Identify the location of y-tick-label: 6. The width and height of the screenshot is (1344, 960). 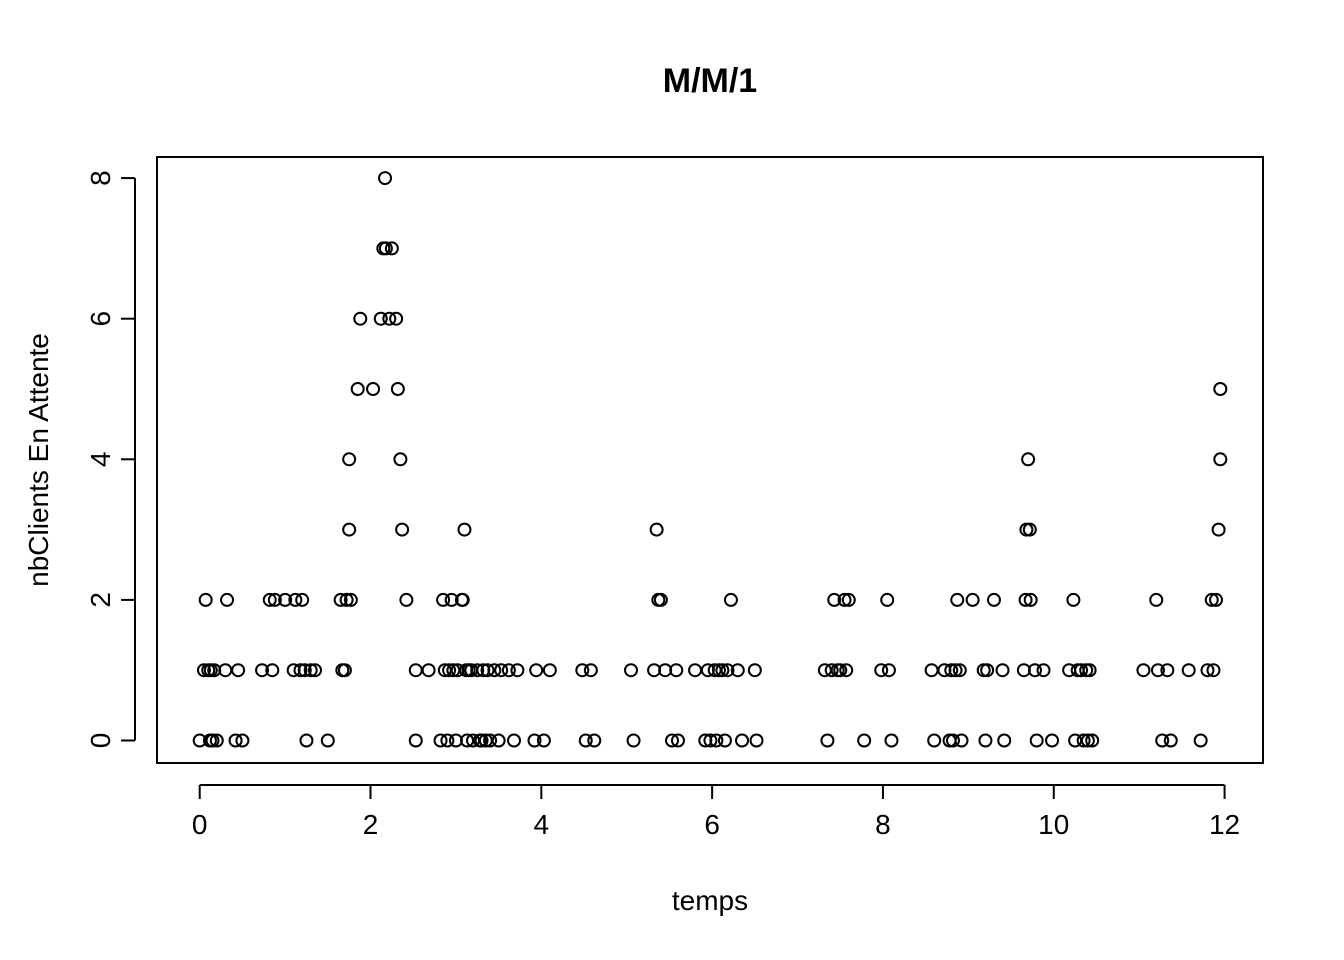
(100, 319).